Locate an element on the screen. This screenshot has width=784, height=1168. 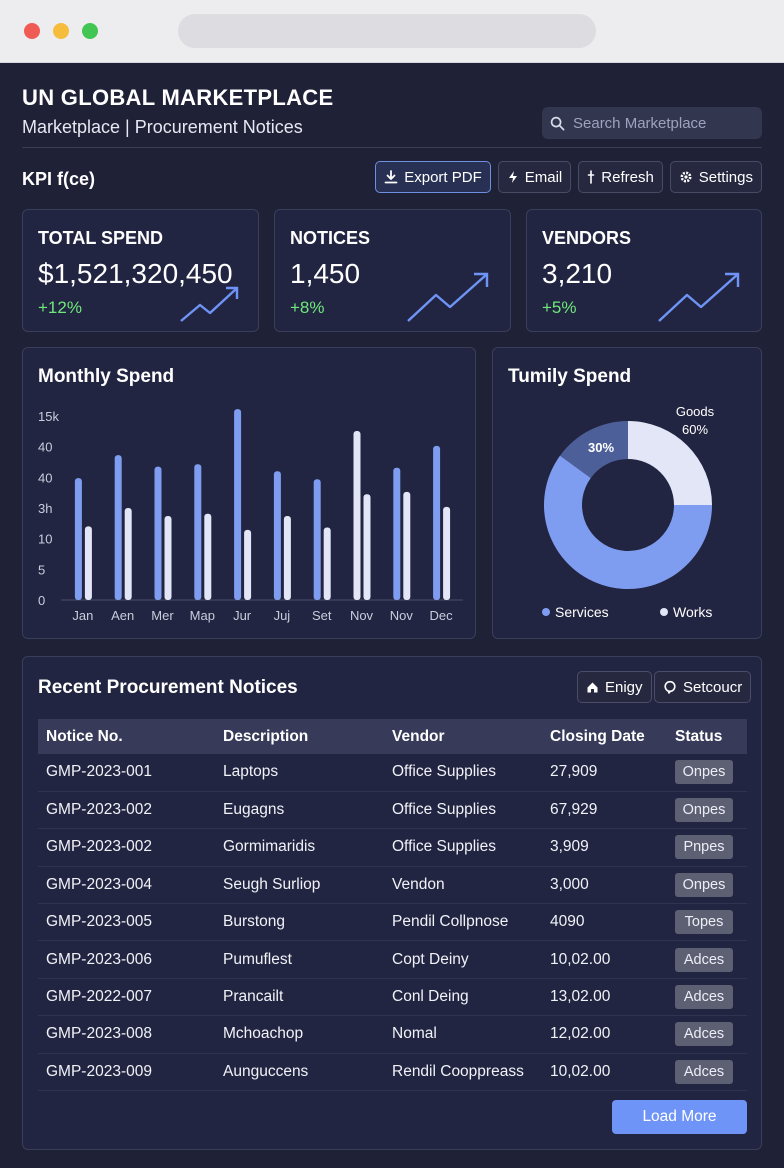
cell-description: Seugh Surliop is located at coordinates (299, 885).